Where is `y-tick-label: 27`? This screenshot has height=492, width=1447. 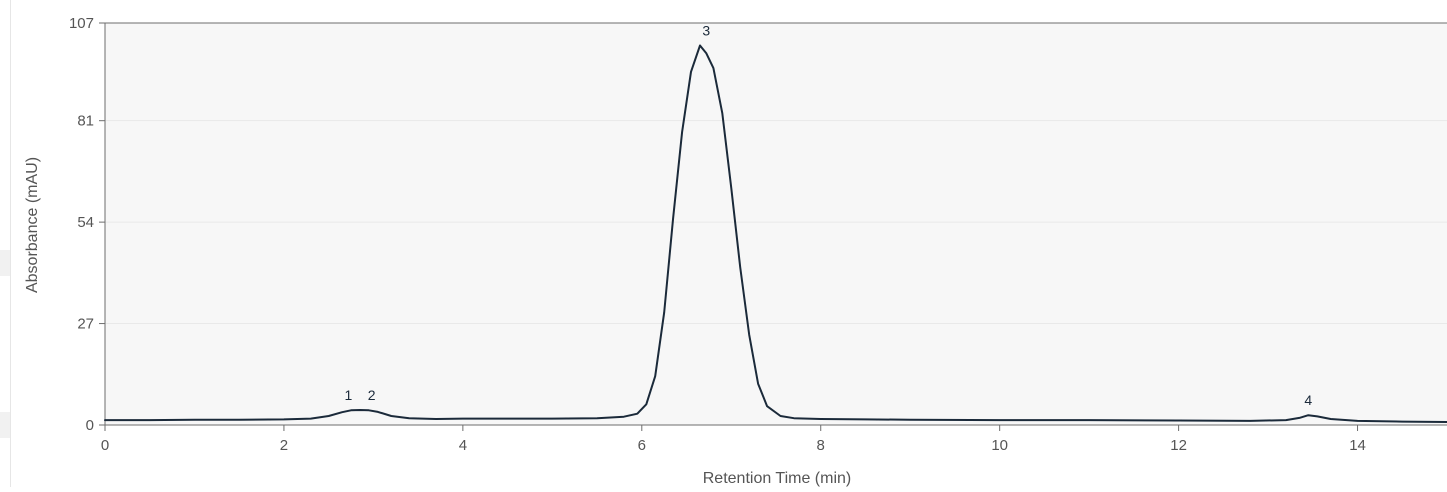 y-tick-label: 27 is located at coordinates (85, 324).